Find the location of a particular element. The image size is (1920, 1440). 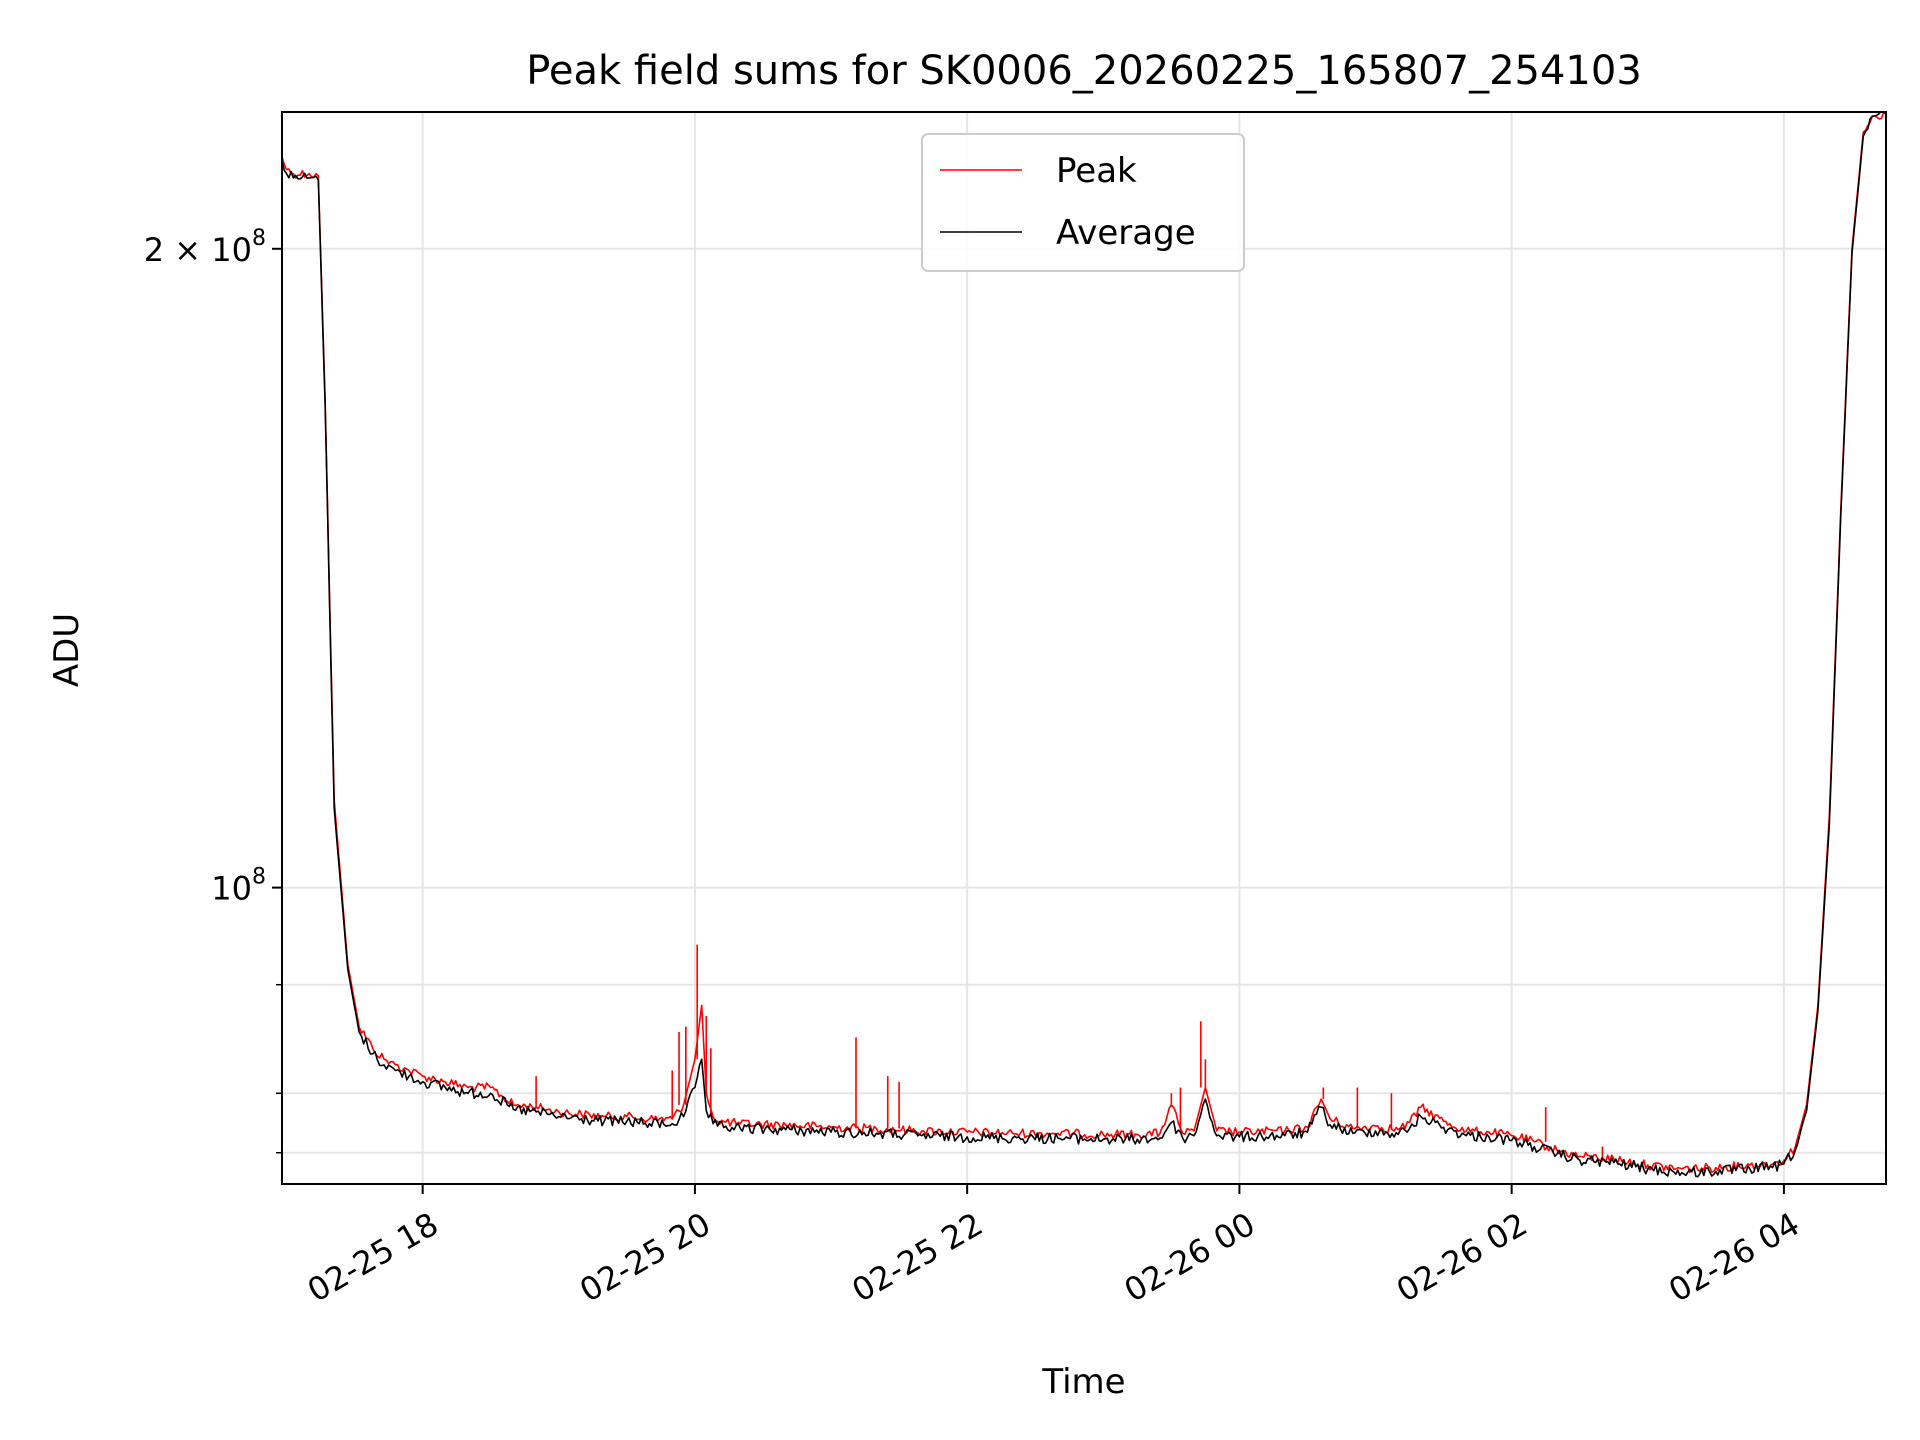

y-axis-label: ADU is located at coordinates (67, 650).